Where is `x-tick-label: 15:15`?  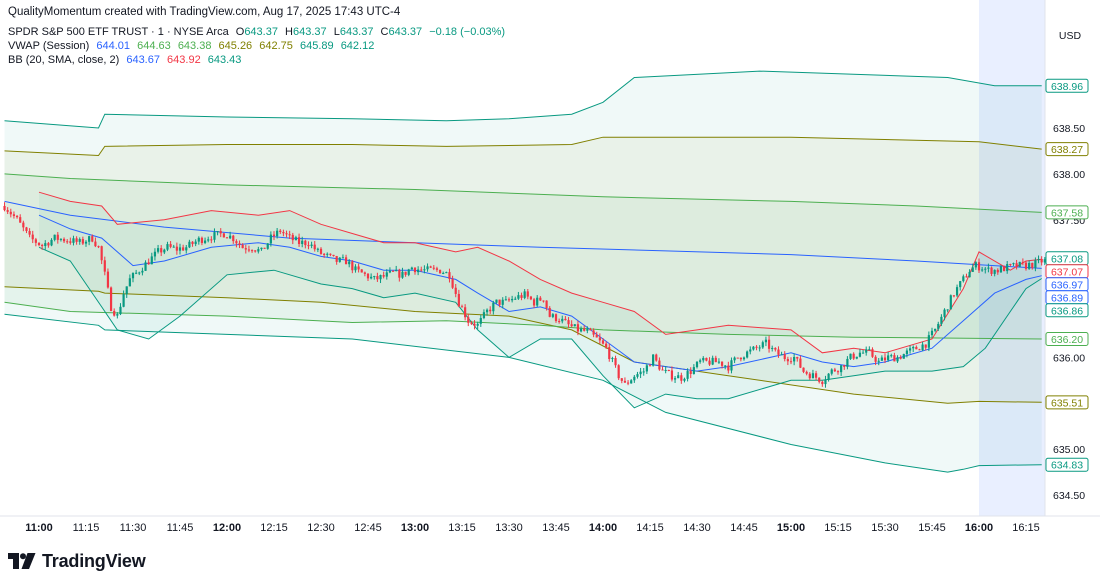 x-tick-label: 15:15 is located at coordinates (838, 528).